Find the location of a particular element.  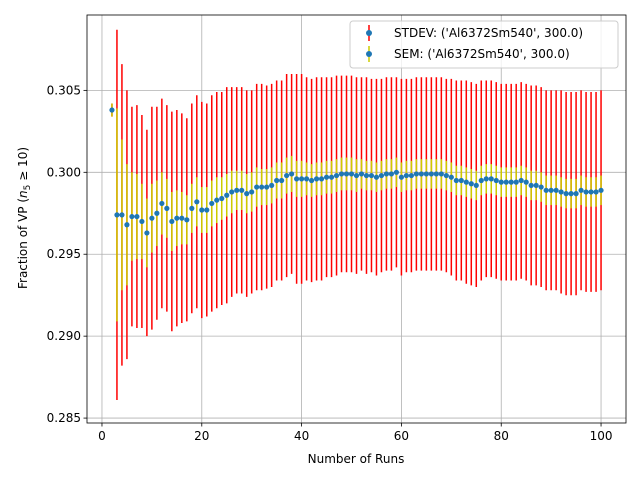

x-tick-label: 100 is located at coordinates (601, 436).